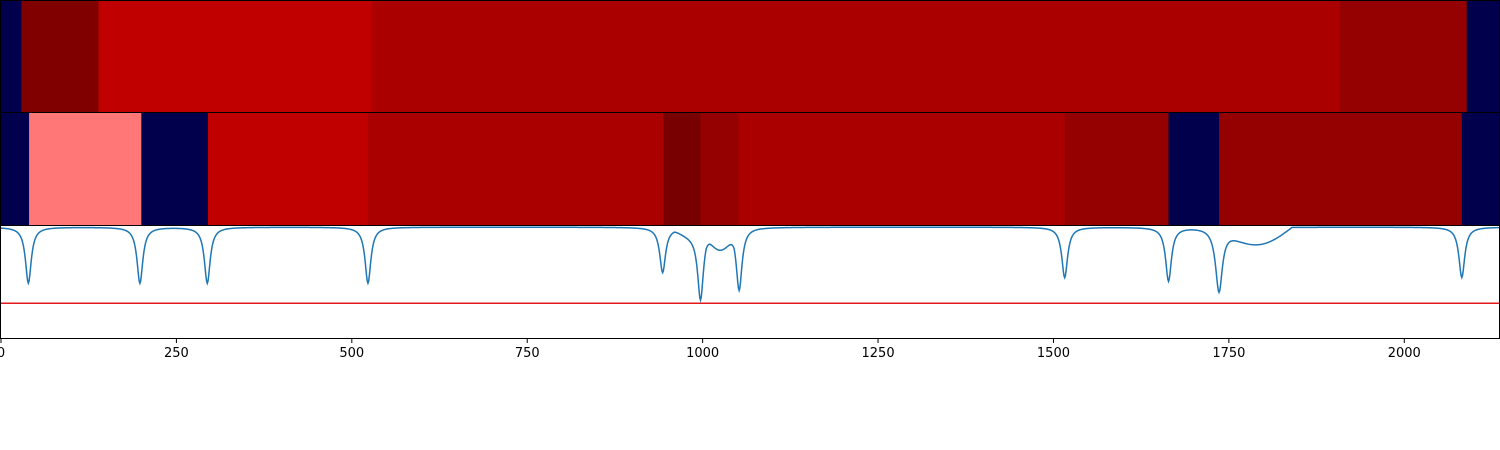  What do you see at coordinates (878, 353) in the screenshot?
I see `x-tick-label-1250: 1250` at bounding box center [878, 353].